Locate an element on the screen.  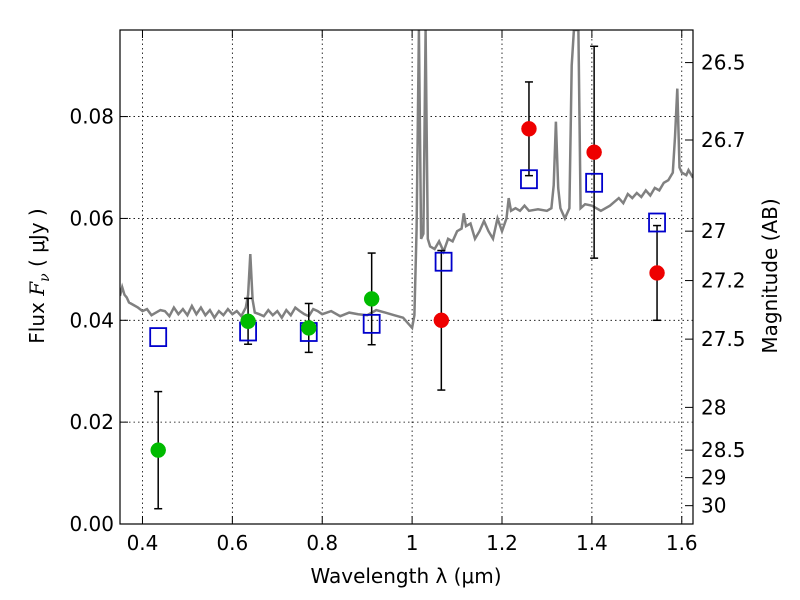
x-tick-label: 1 is located at coordinates (412, 543).